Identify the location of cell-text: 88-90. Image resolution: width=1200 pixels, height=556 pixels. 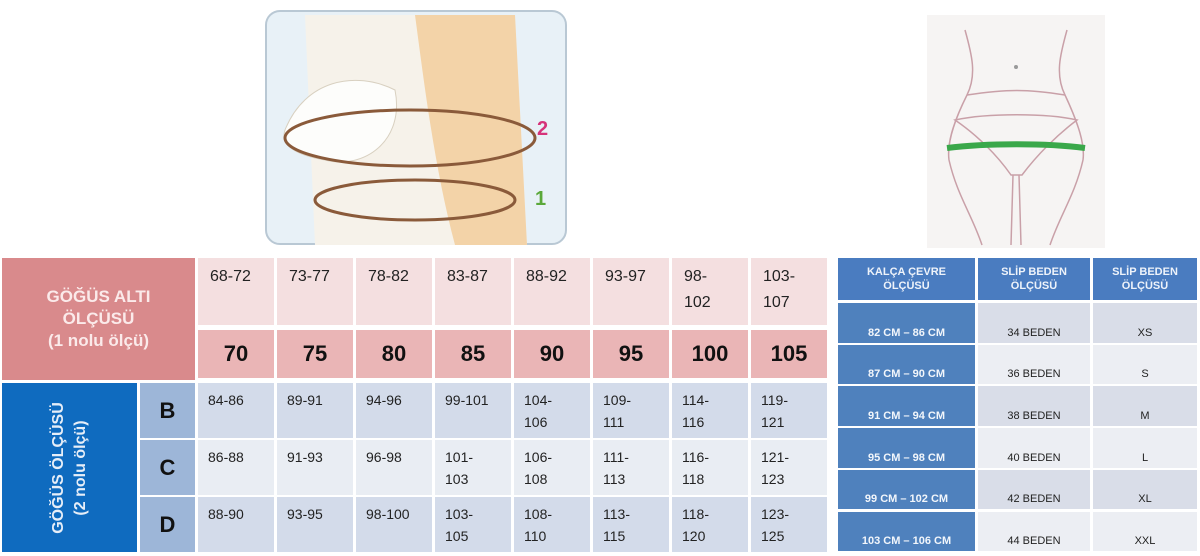
(226, 514).